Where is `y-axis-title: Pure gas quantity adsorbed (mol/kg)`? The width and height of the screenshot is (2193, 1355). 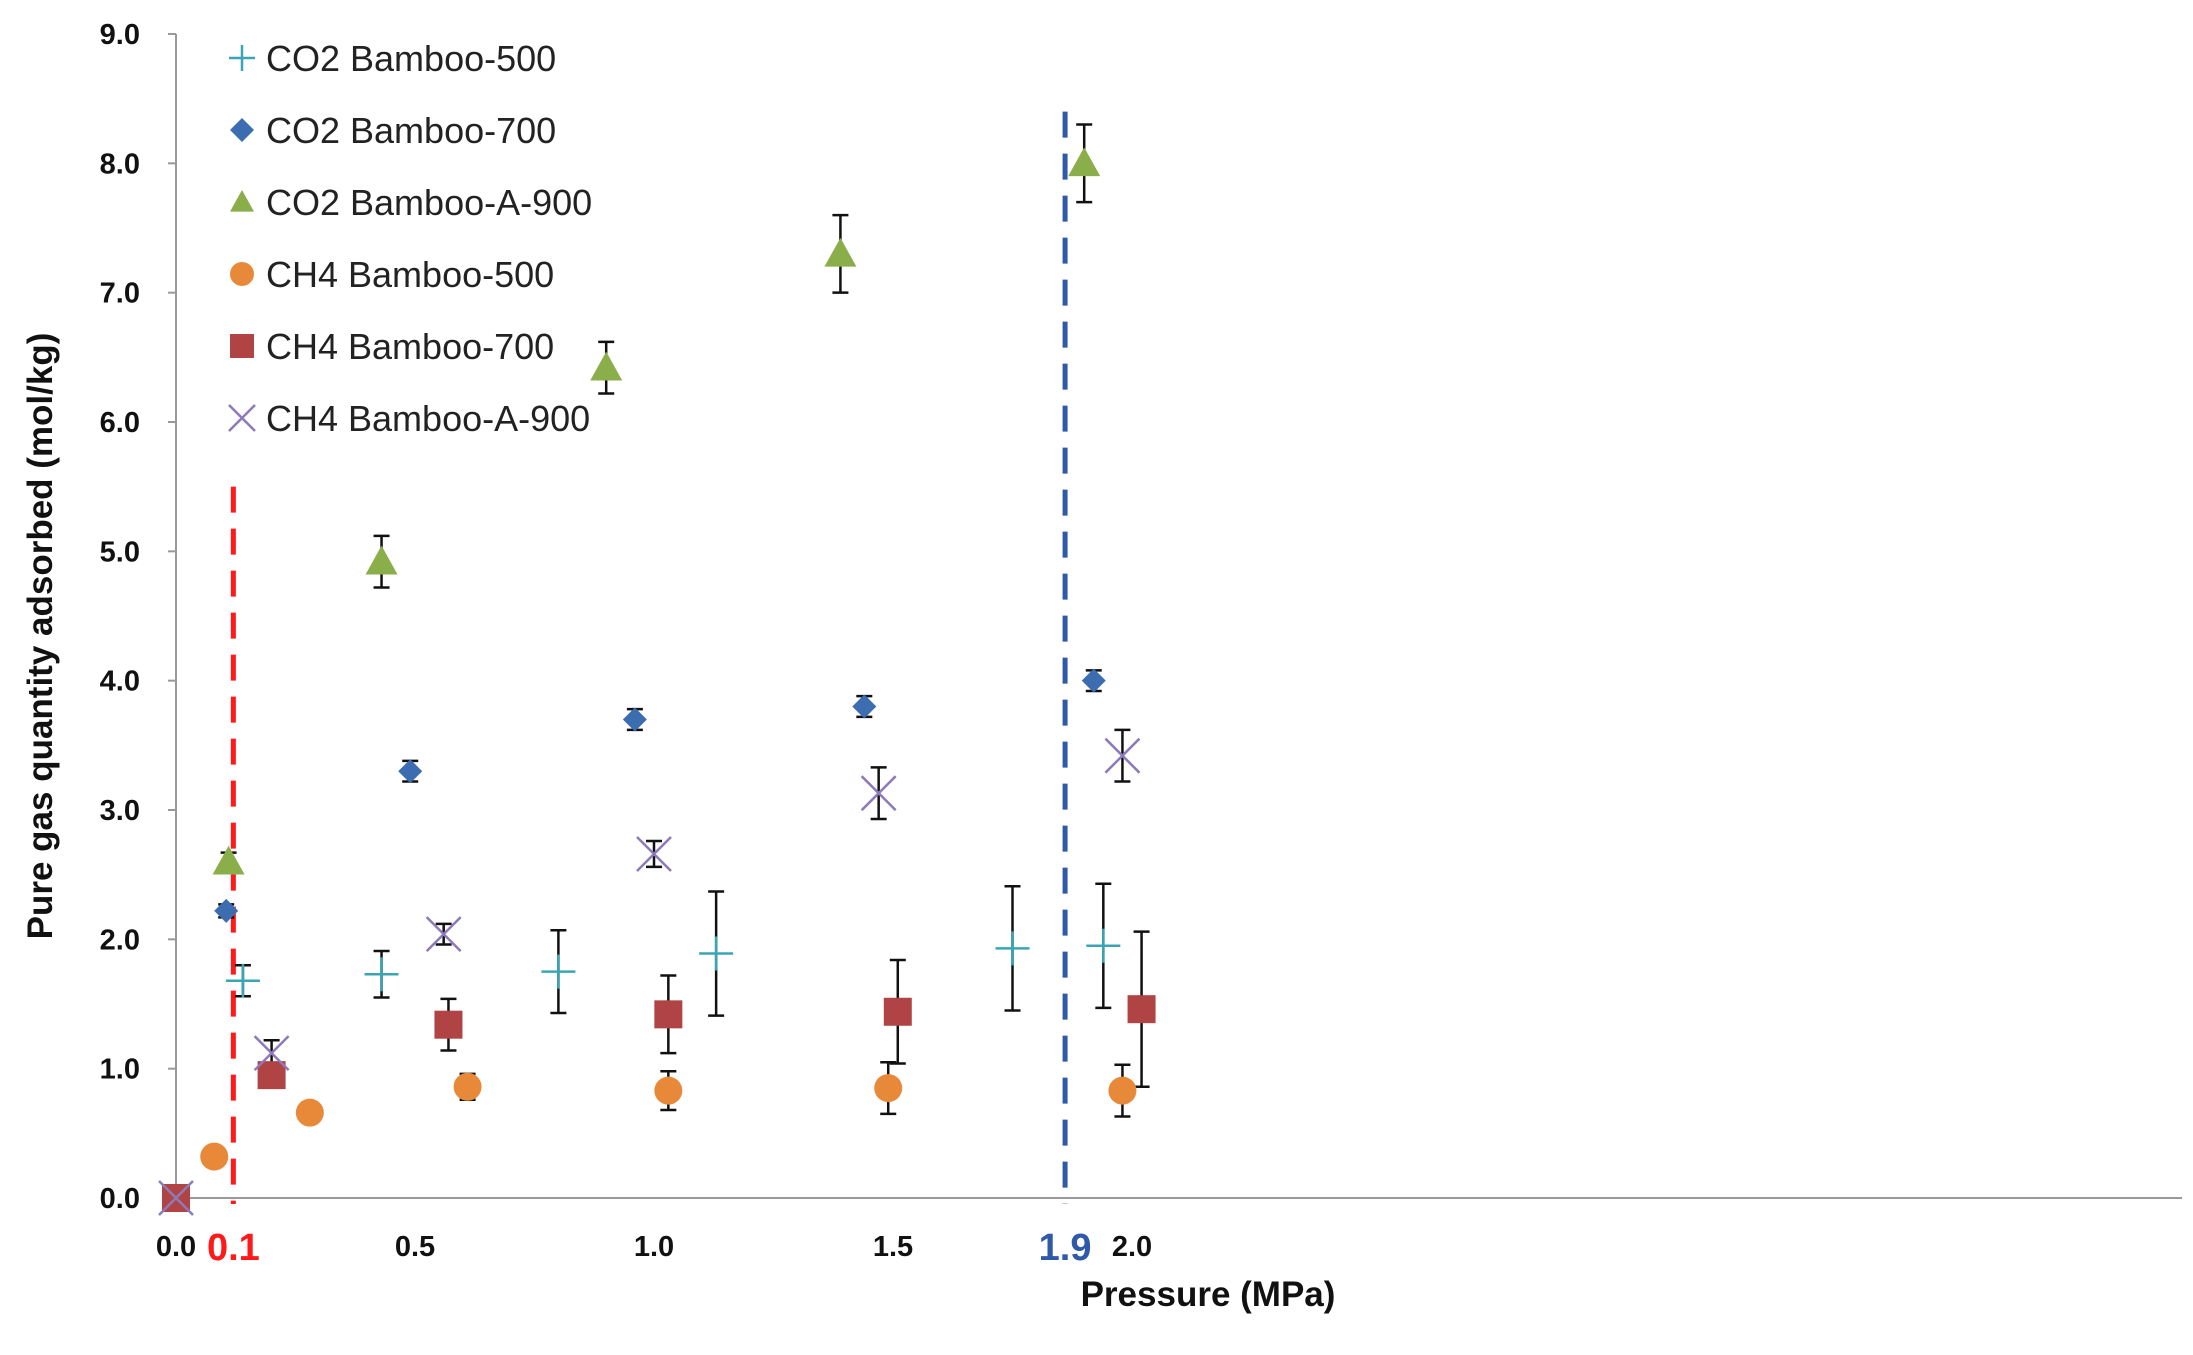
y-axis-title: Pure gas quantity adsorbed (mol/kg) is located at coordinates (40, 636).